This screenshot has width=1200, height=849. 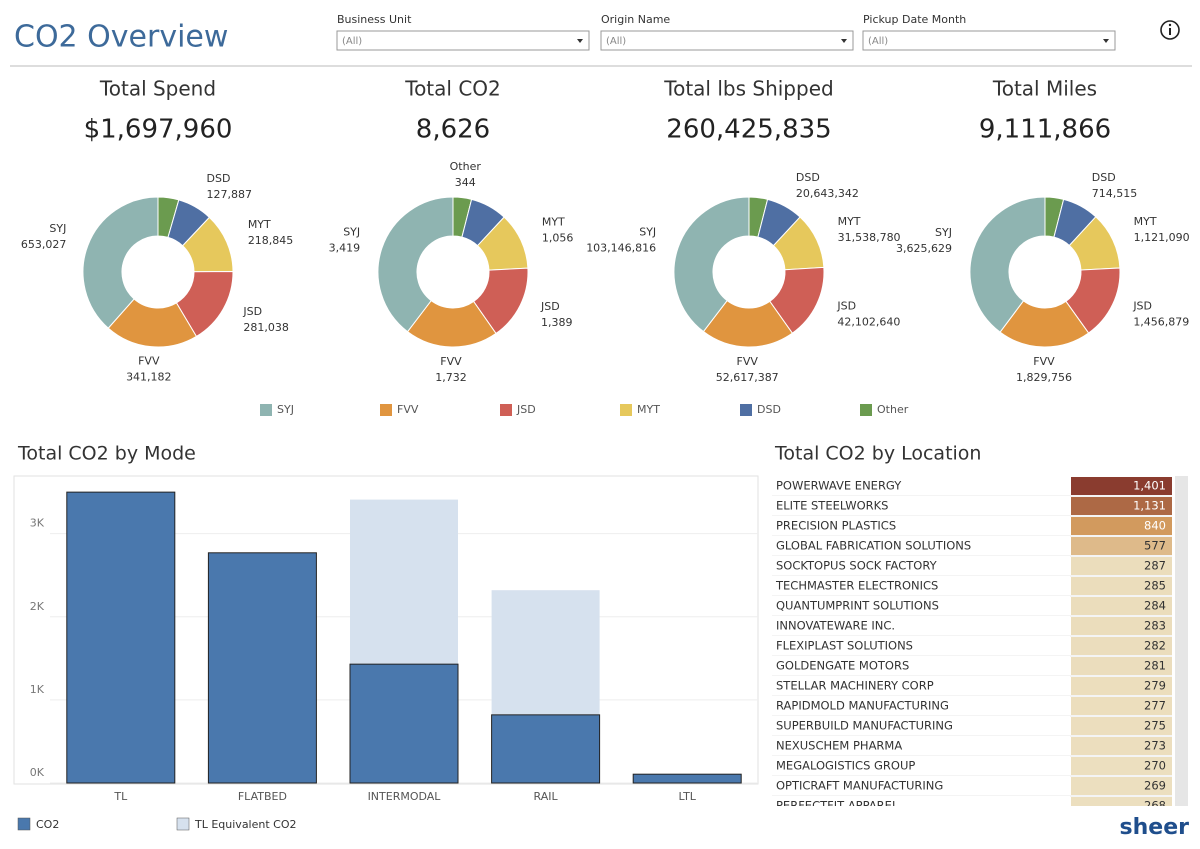 I want to click on cell-value: 279, so click(x=1155, y=686).